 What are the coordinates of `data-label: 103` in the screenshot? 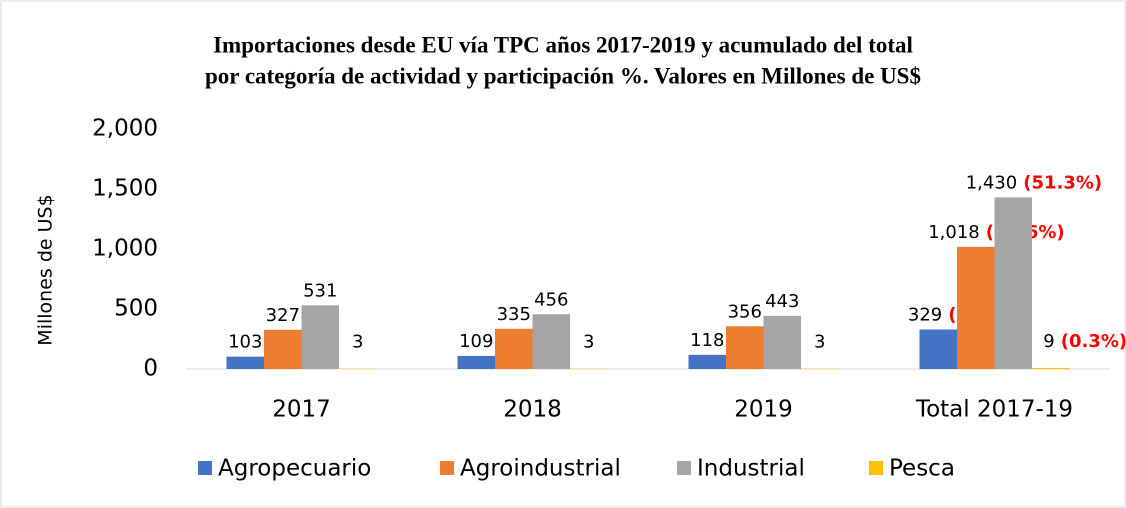 It's located at (245, 342).